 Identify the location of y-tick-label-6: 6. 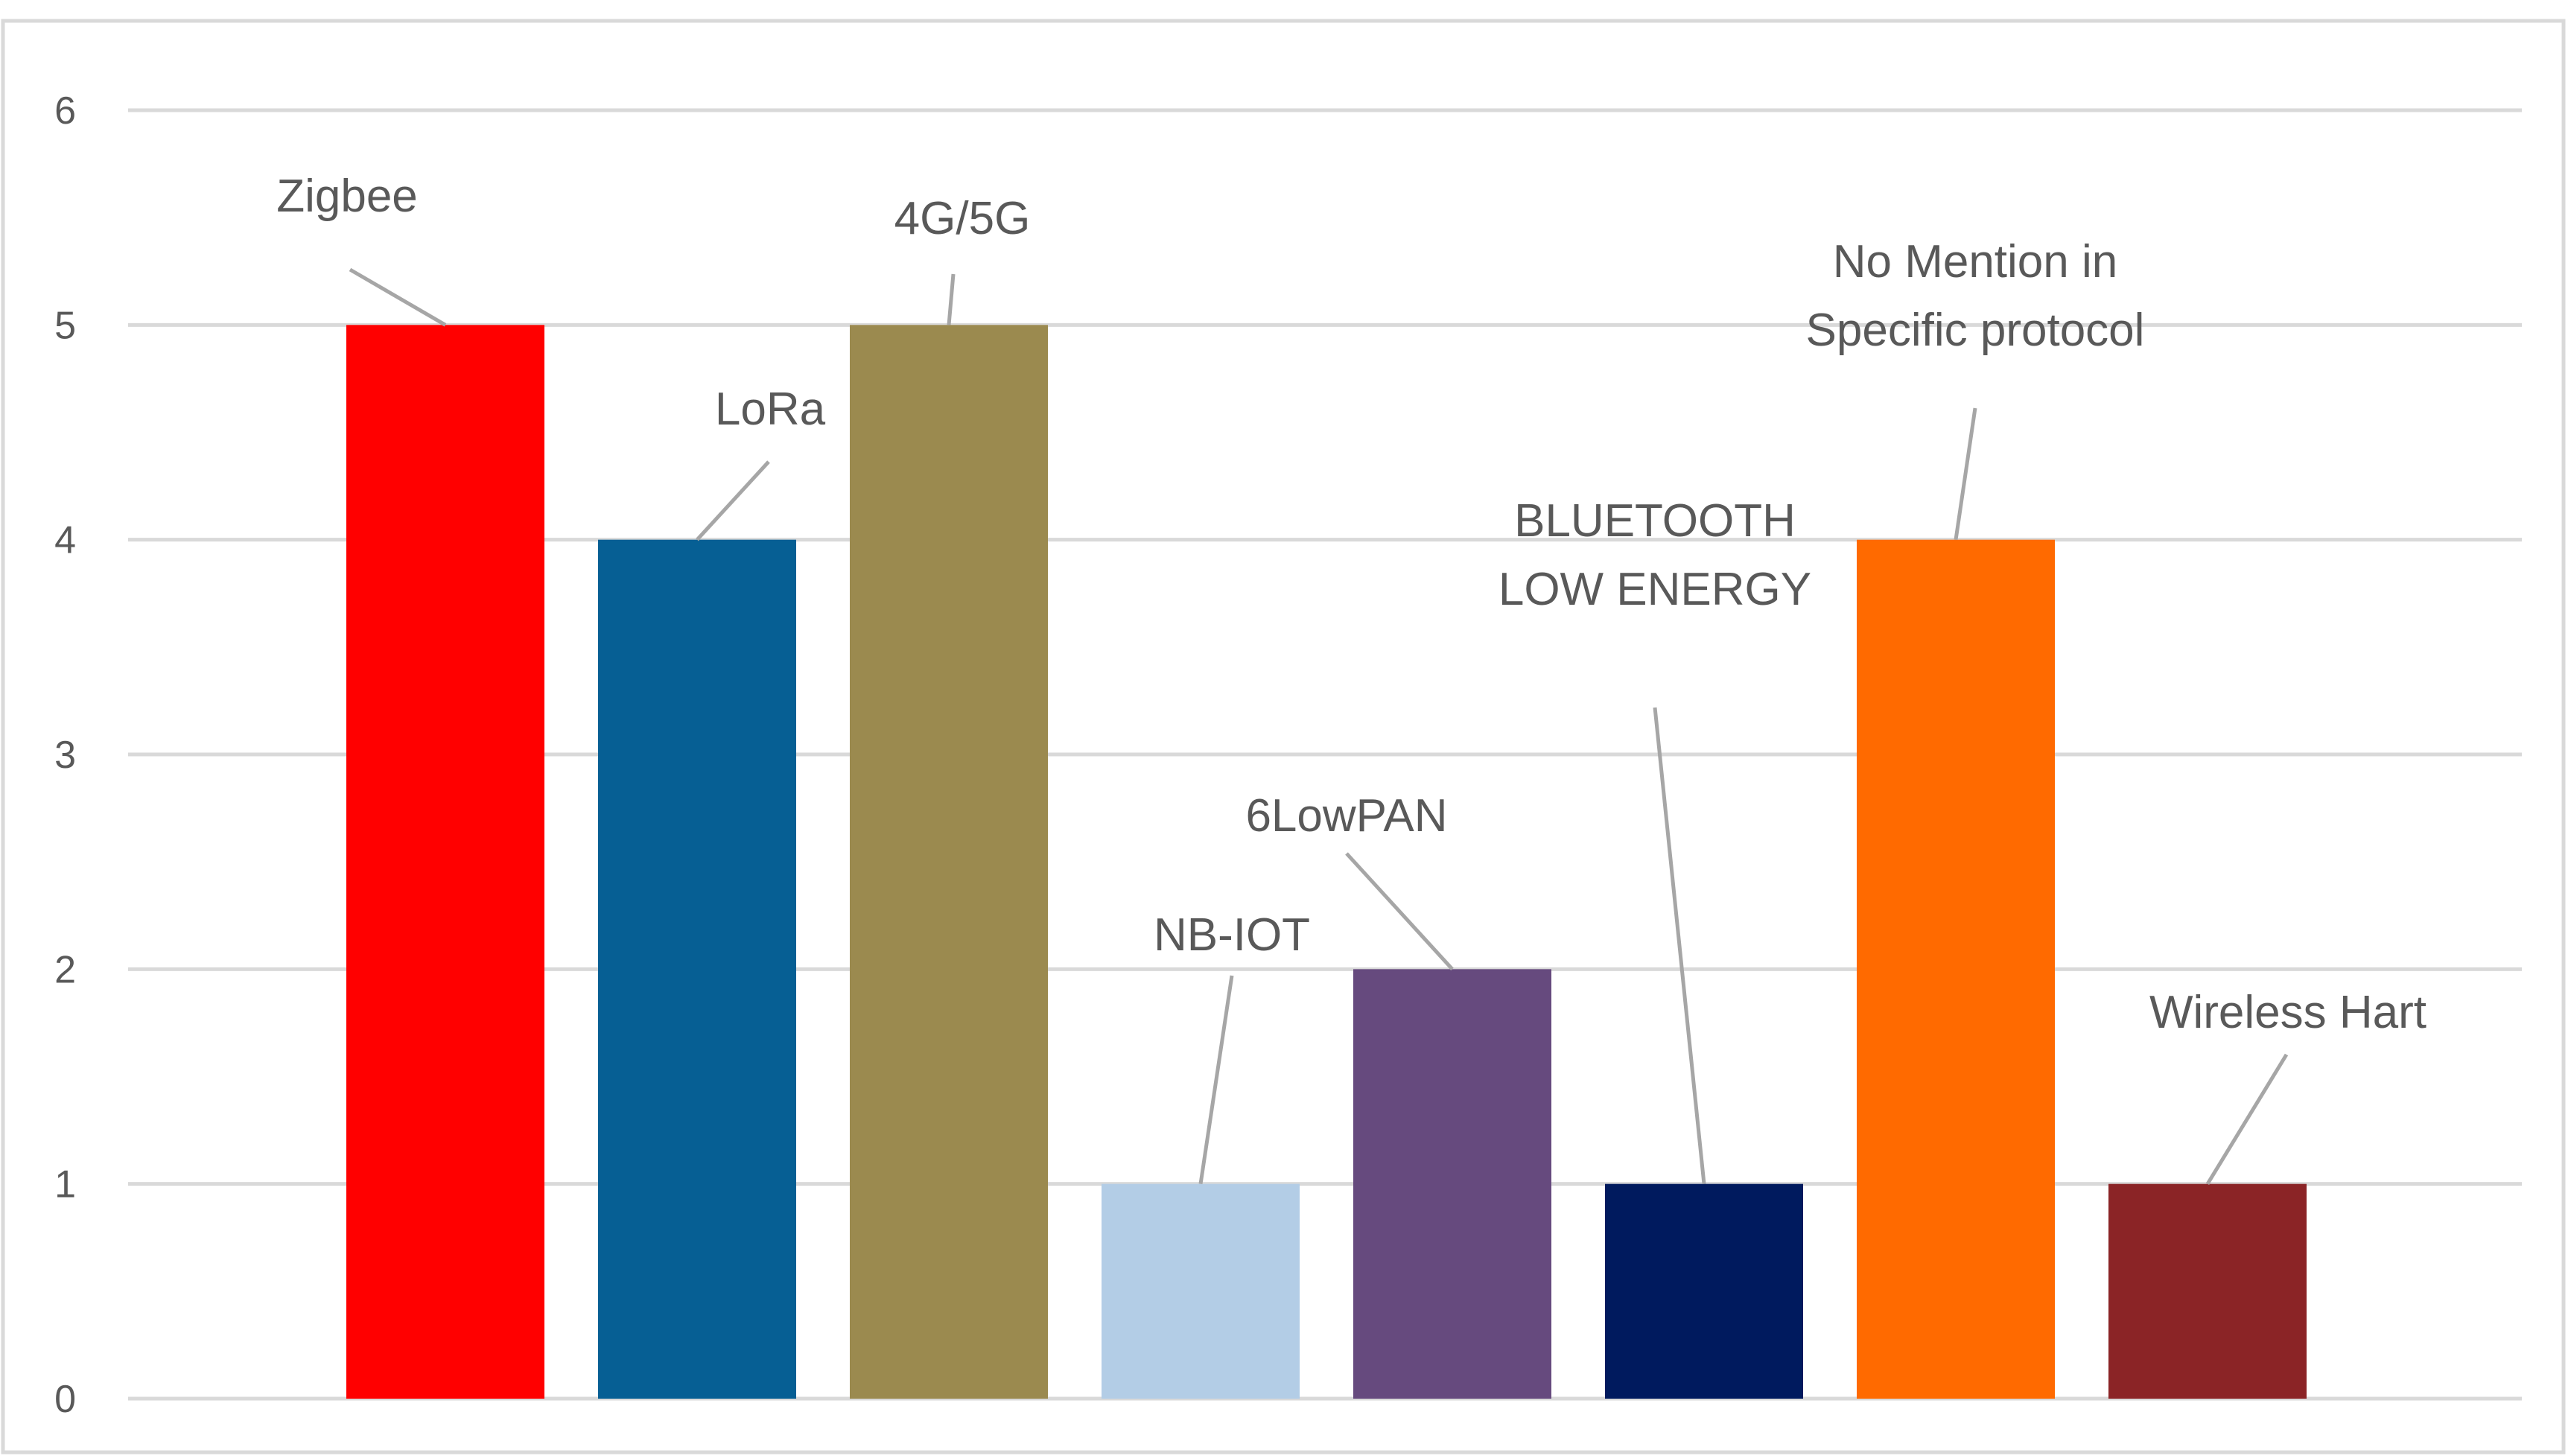
(65, 111).